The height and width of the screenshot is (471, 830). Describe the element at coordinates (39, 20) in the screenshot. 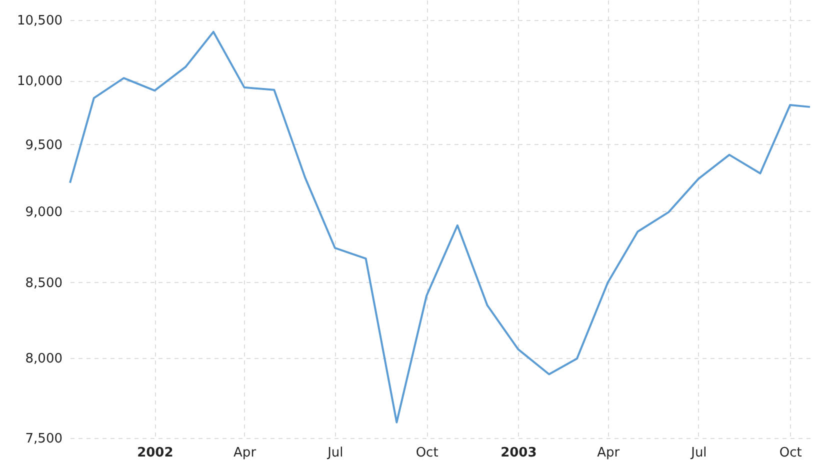

I see `y-tick-label: 10,500` at that location.